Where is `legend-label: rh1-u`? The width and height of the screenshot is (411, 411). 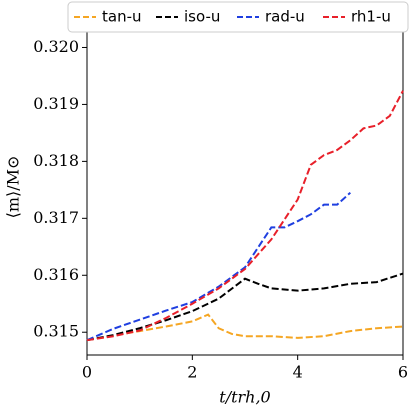
legend-label: rh1-u is located at coordinates (371, 17).